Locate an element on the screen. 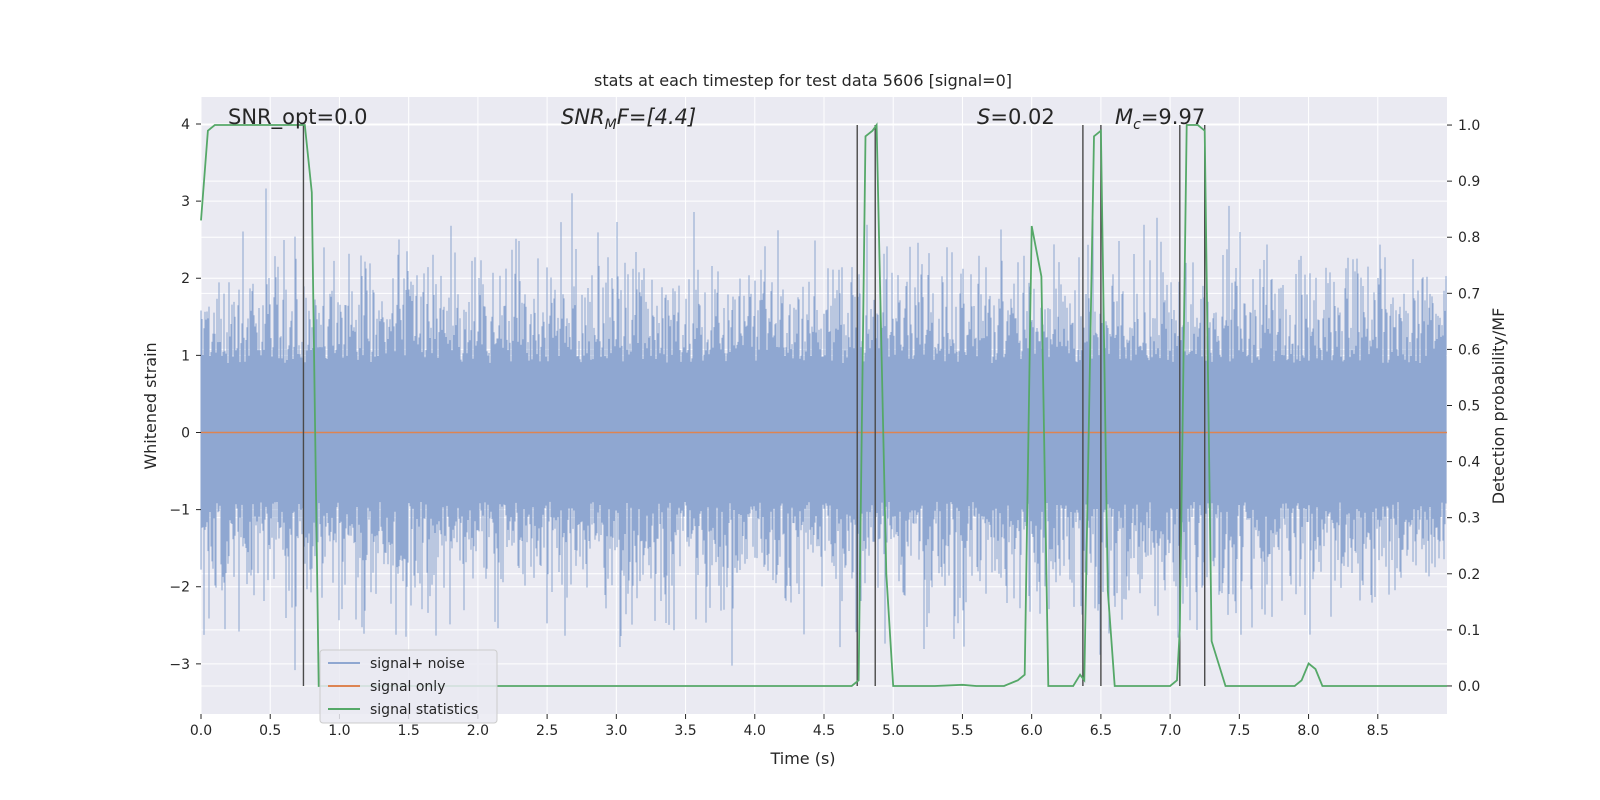 This screenshot has height=800, width=1600. x-axis-label: Time (s) is located at coordinates (802, 758).